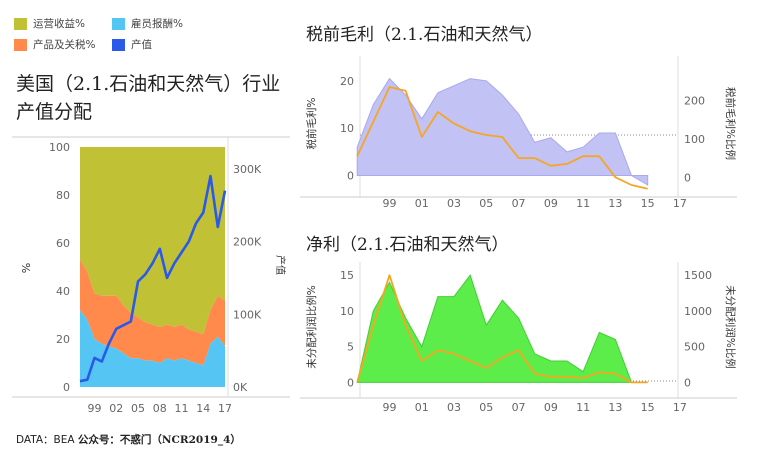 The height and width of the screenshot is (459, 779). I want to click on legend-item-output: 产值, so click(132, 44).